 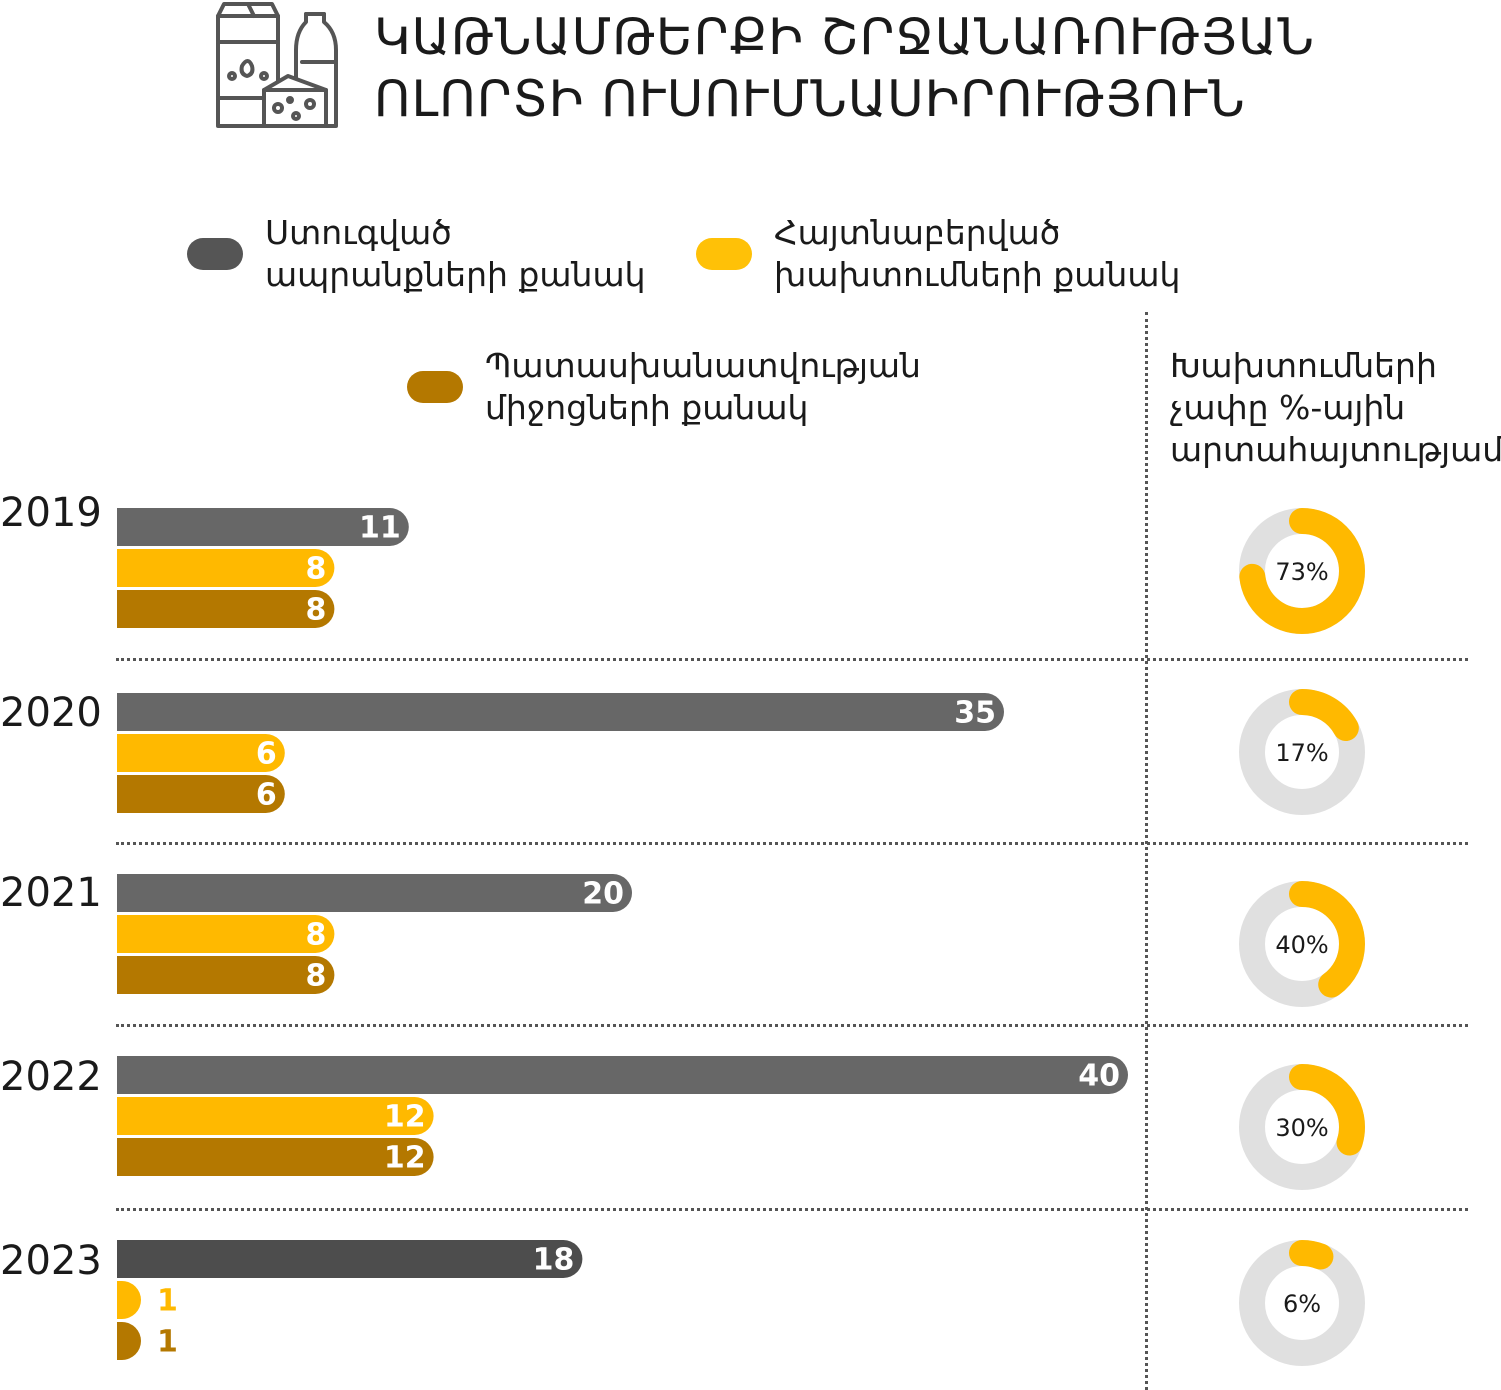 I want to click on bar-value-label: 35, so click(x=975, y=713).